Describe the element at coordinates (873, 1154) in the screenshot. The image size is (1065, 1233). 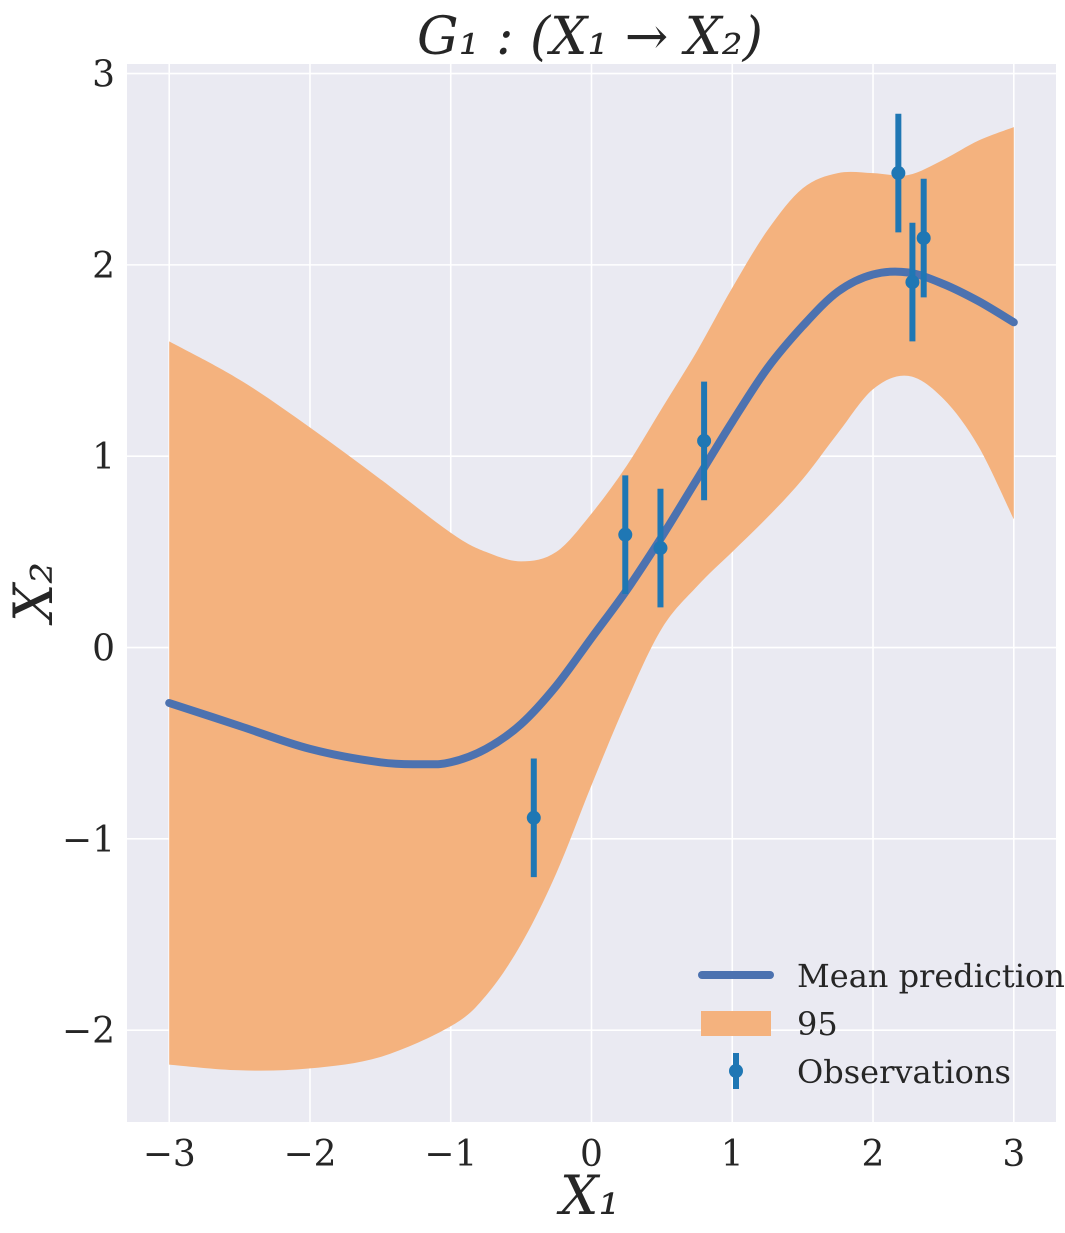
I see `x-tick-label: 2` at that location.